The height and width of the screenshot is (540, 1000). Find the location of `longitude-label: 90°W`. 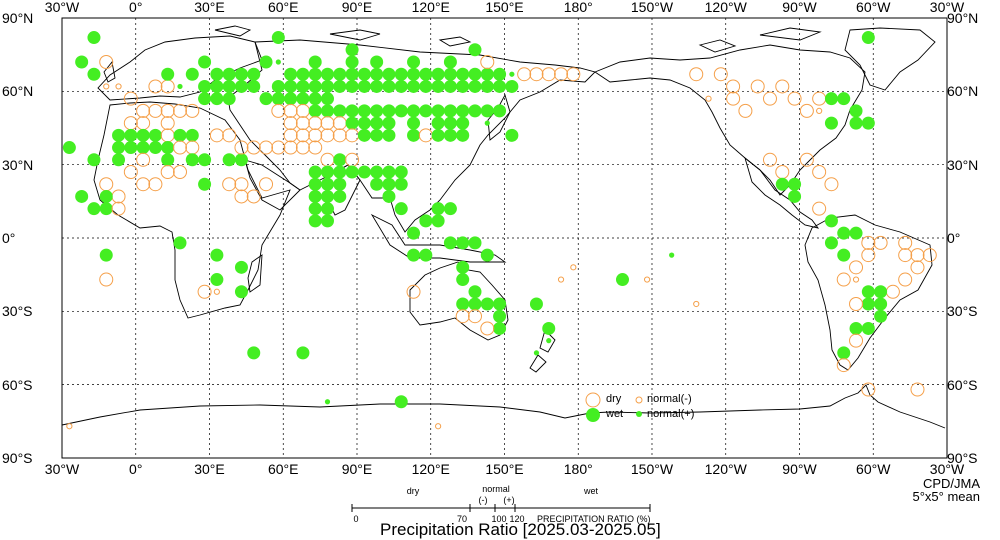

longitude-label: 90°W is located at coordinates (799, 7).